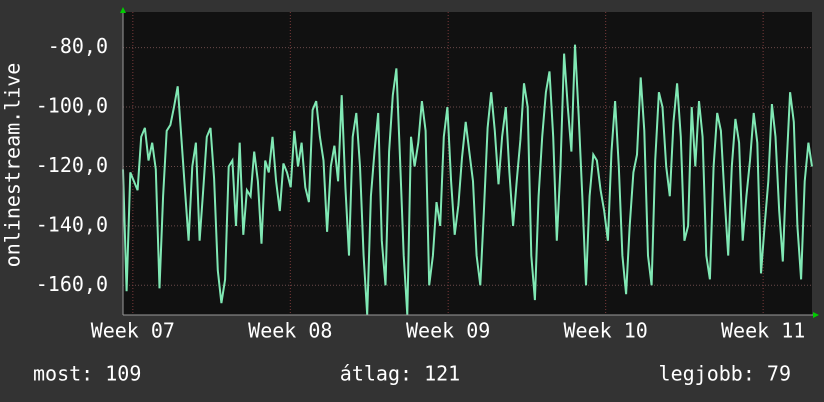 This screenshot has height=402, width=824. I want to click on x-tick-label: Week 07, so click(133, 331).